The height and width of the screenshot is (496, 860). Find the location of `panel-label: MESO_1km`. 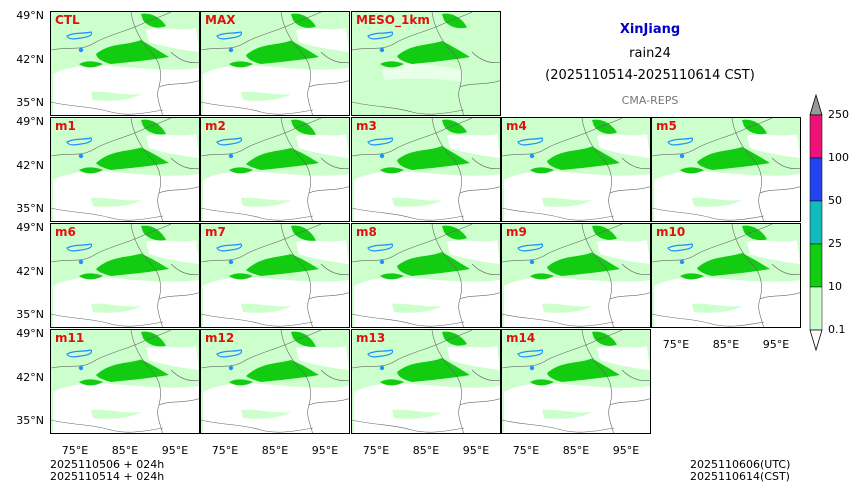

panel-label: MESO_1km is located at coordinates (393, 20).